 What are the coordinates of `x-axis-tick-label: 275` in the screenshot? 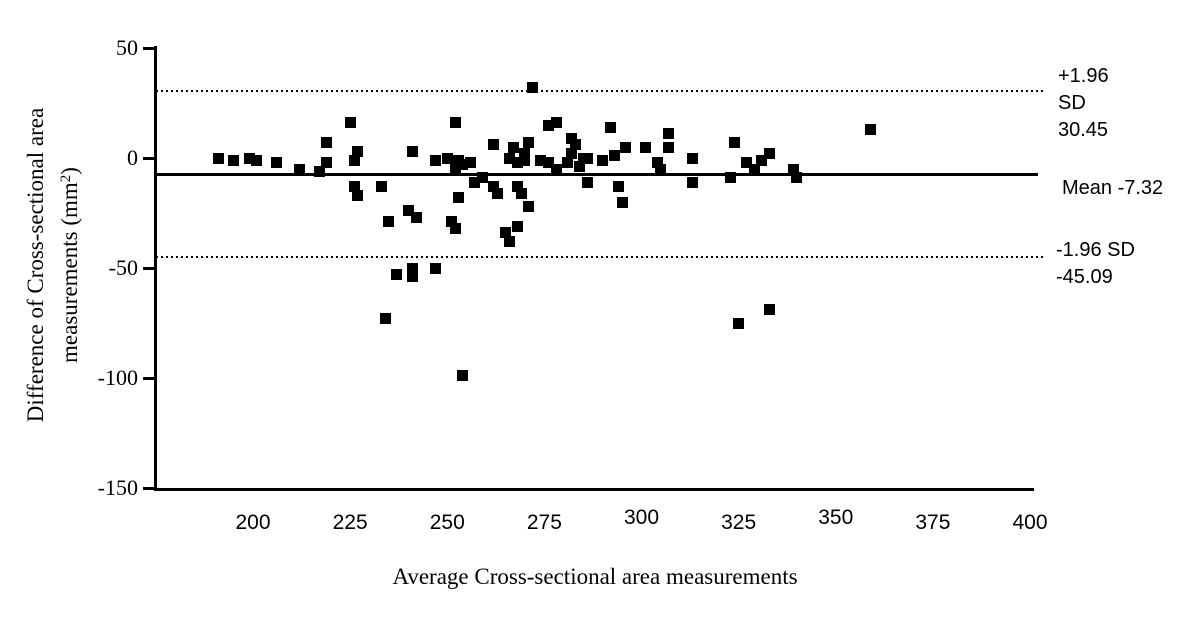 It's located at (544, 522).